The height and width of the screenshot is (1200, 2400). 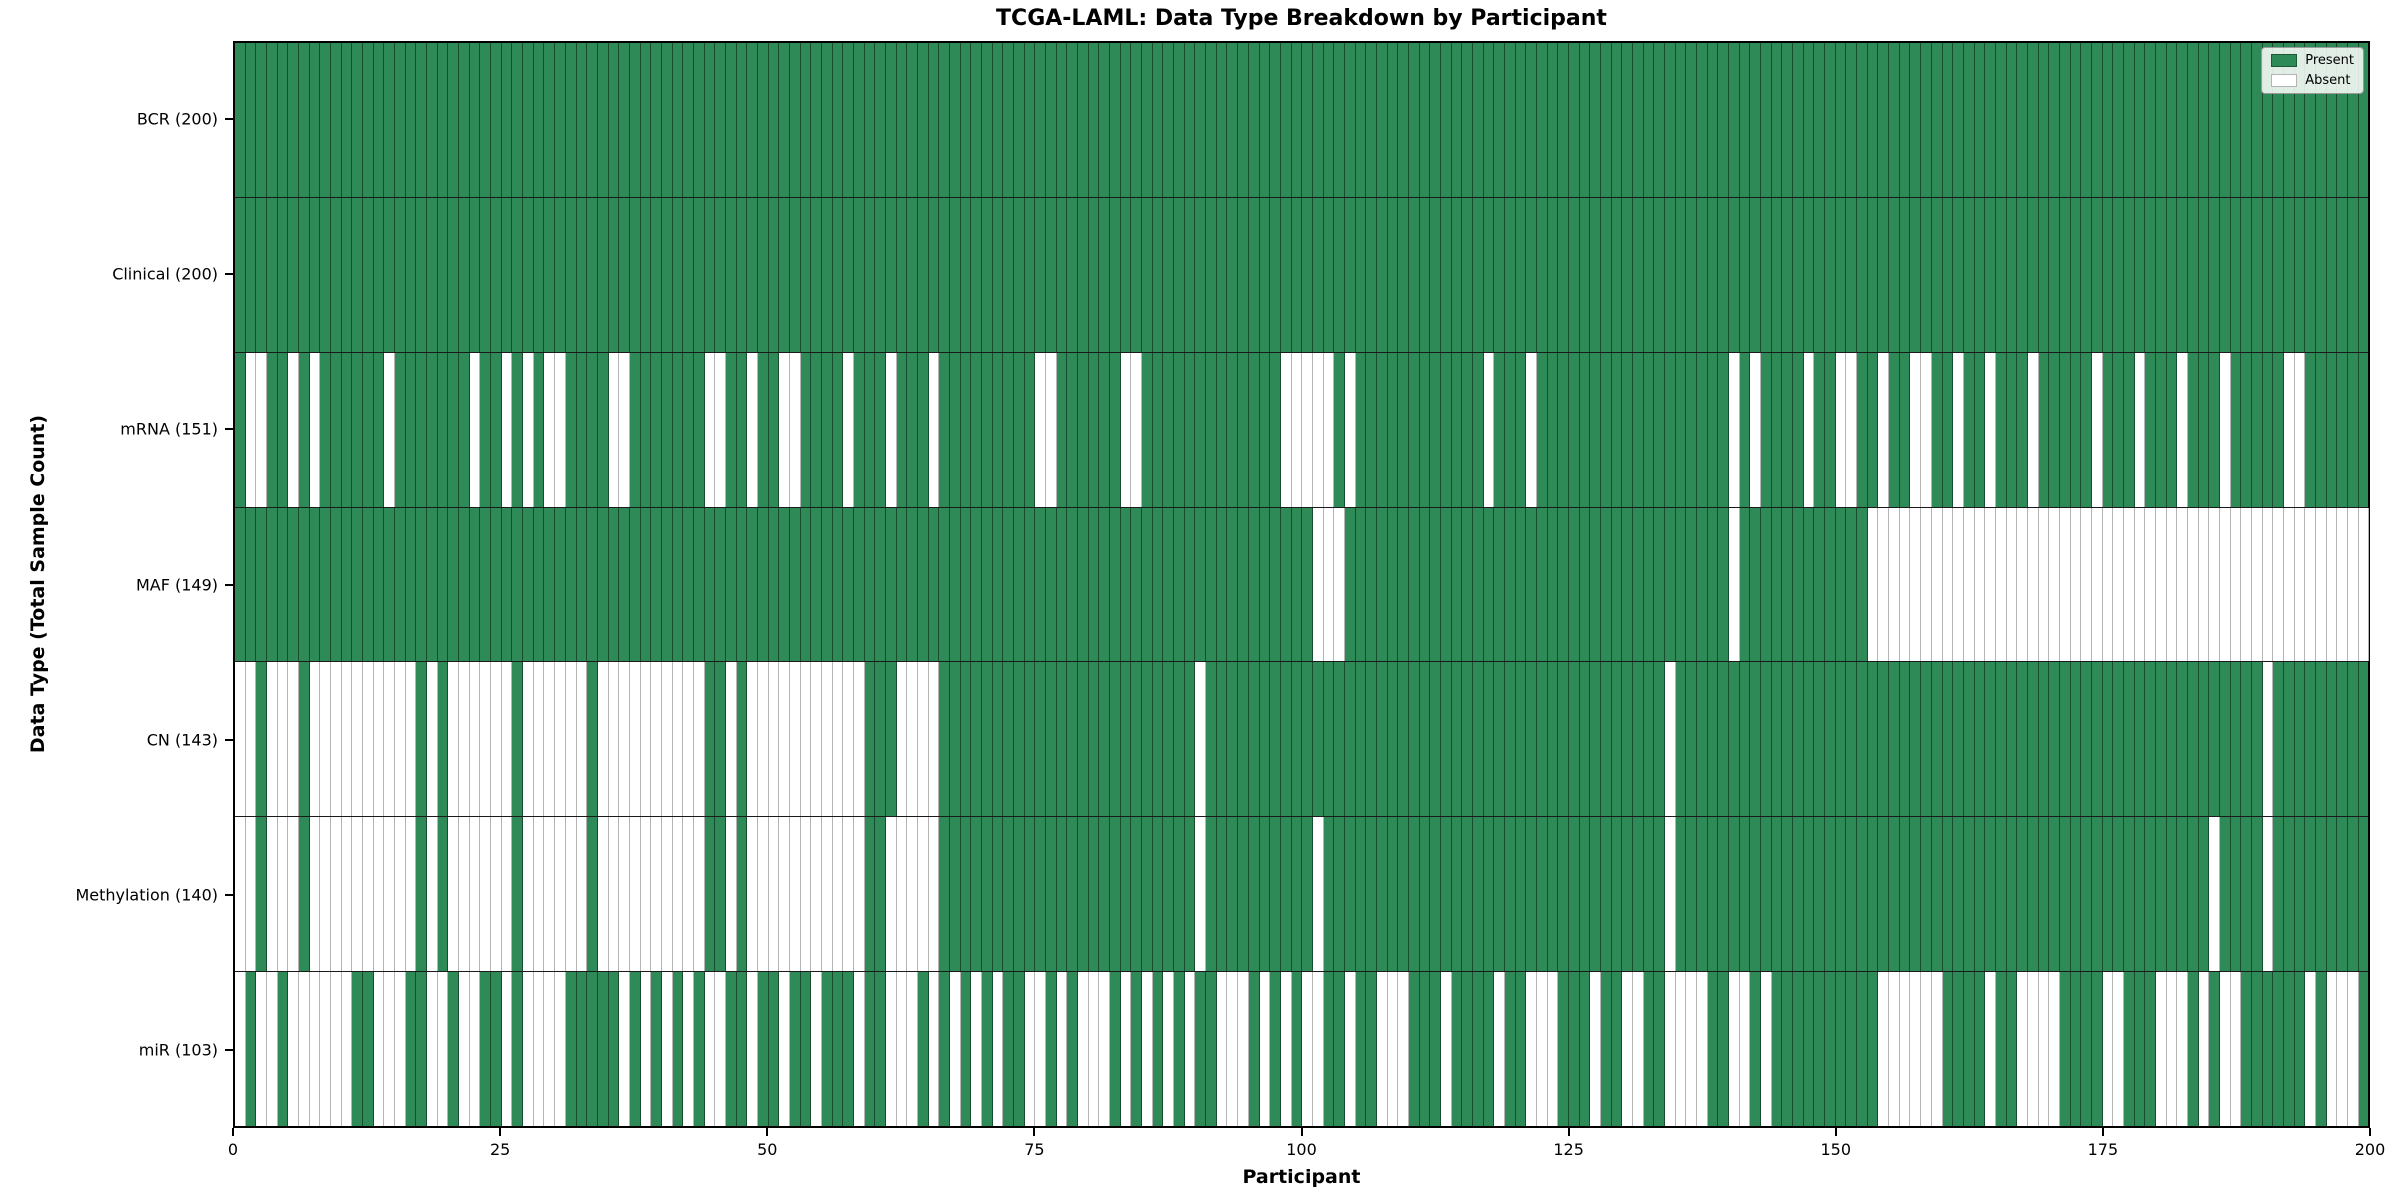 What do you see at coordinates (176, 584) in the screenshot?
I see `y-tick-label-MAF: MAF (149)` at bounding box center [176, 584].